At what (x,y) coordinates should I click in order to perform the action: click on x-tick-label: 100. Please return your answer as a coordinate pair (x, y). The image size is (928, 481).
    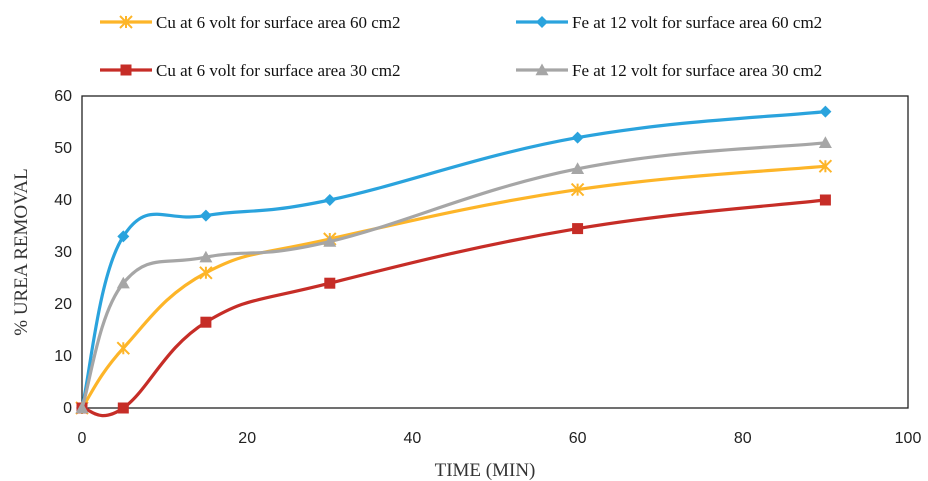
    Looking at the image, I should click on (908, 438).